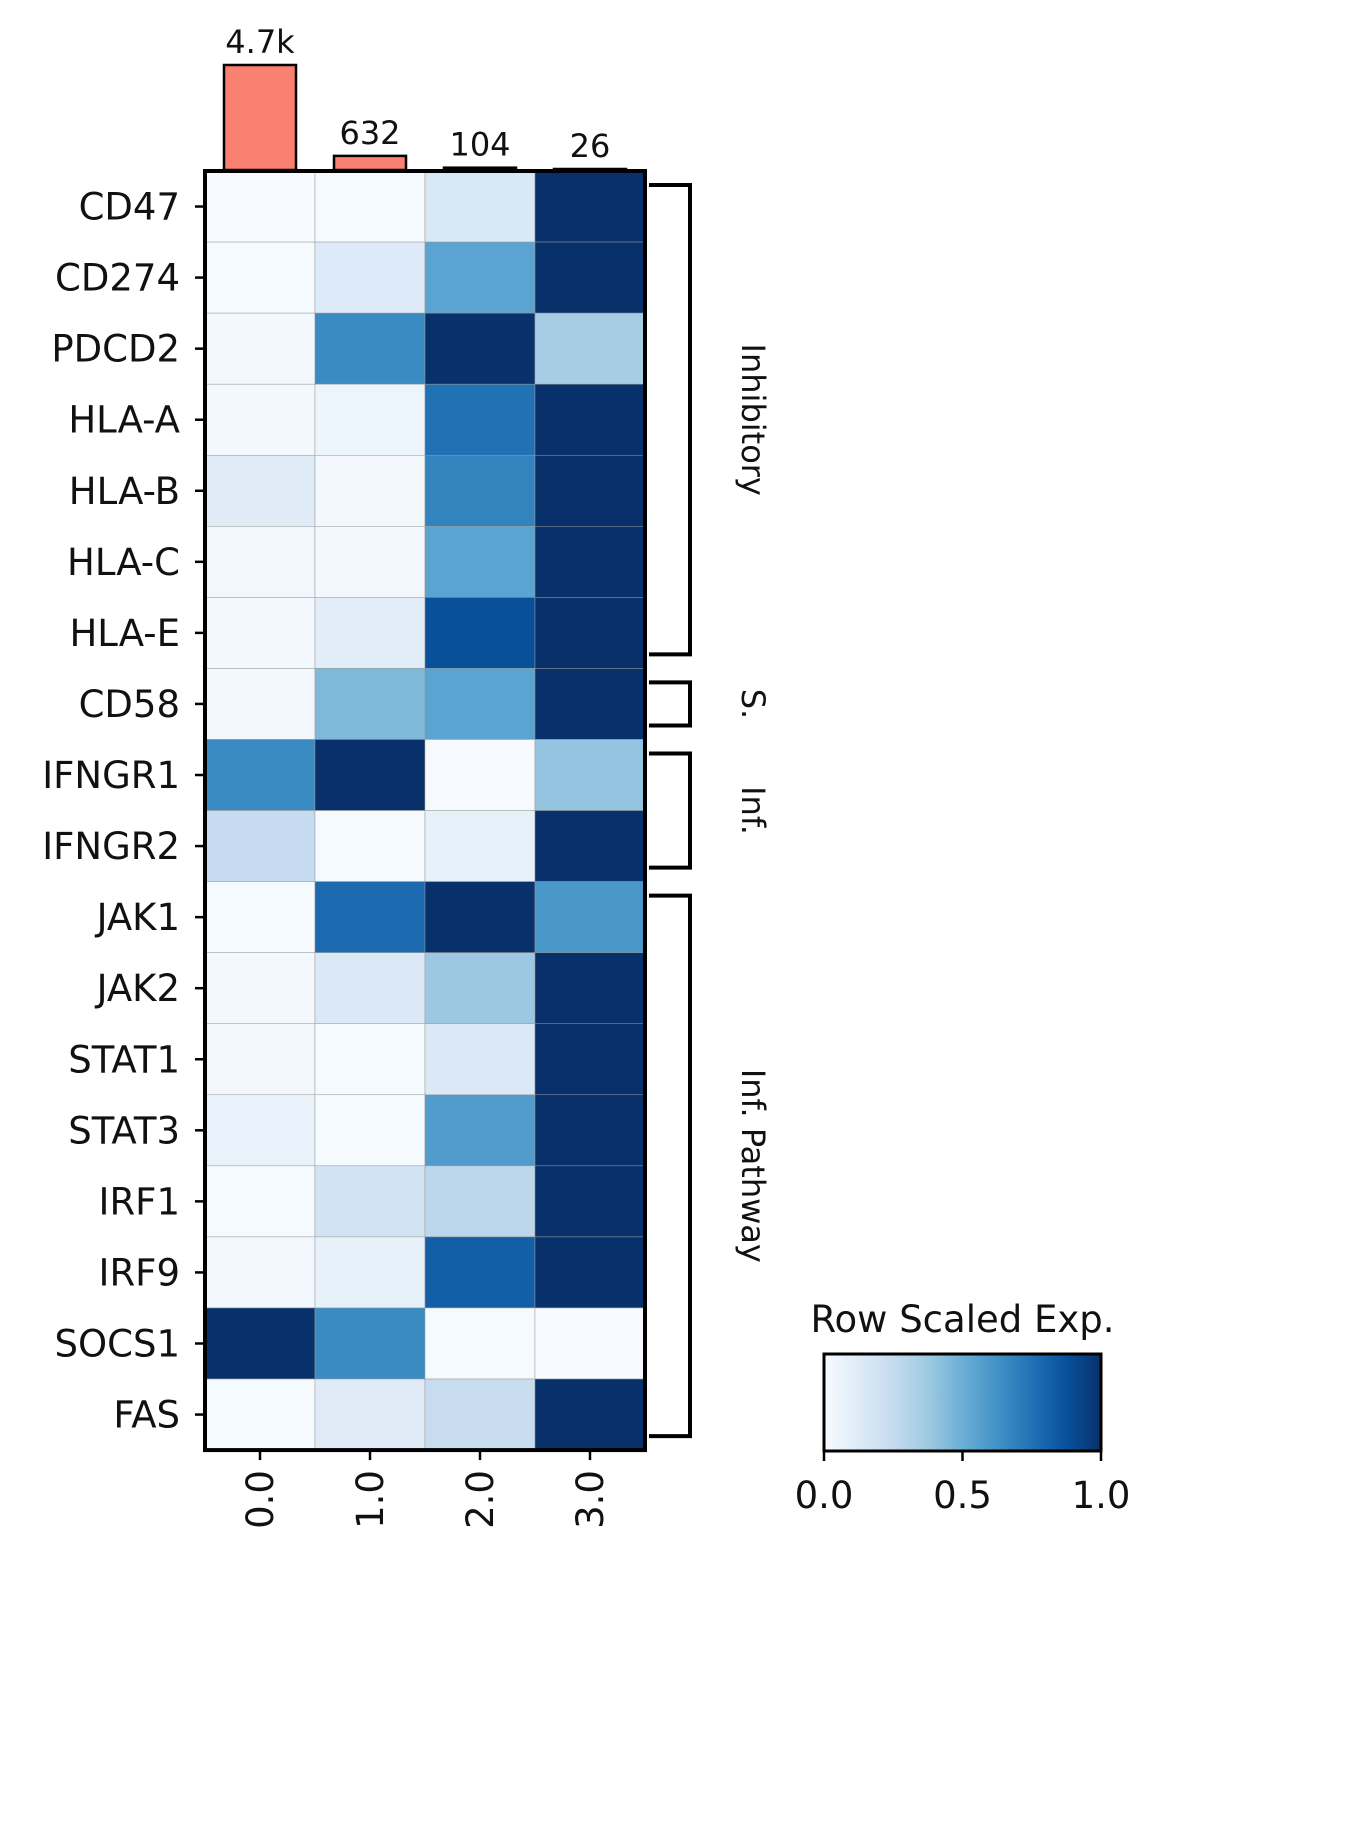 The height and width of the screenshot is (1841, 1361). Describe the element at coordinates (124, 491) in the screenshot. I see `gene-label: HLA-B` at that location.